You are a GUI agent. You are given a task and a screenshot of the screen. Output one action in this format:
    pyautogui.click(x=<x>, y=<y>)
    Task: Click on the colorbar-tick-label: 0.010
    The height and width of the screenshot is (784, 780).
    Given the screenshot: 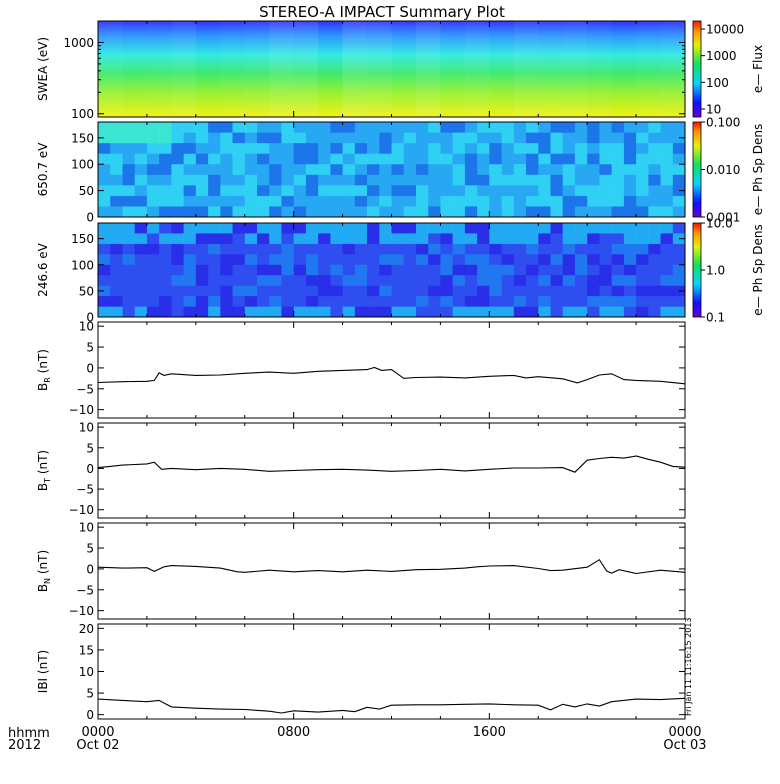 What is the action you would take?
    pyautogui.click(x=723, y=170)
    